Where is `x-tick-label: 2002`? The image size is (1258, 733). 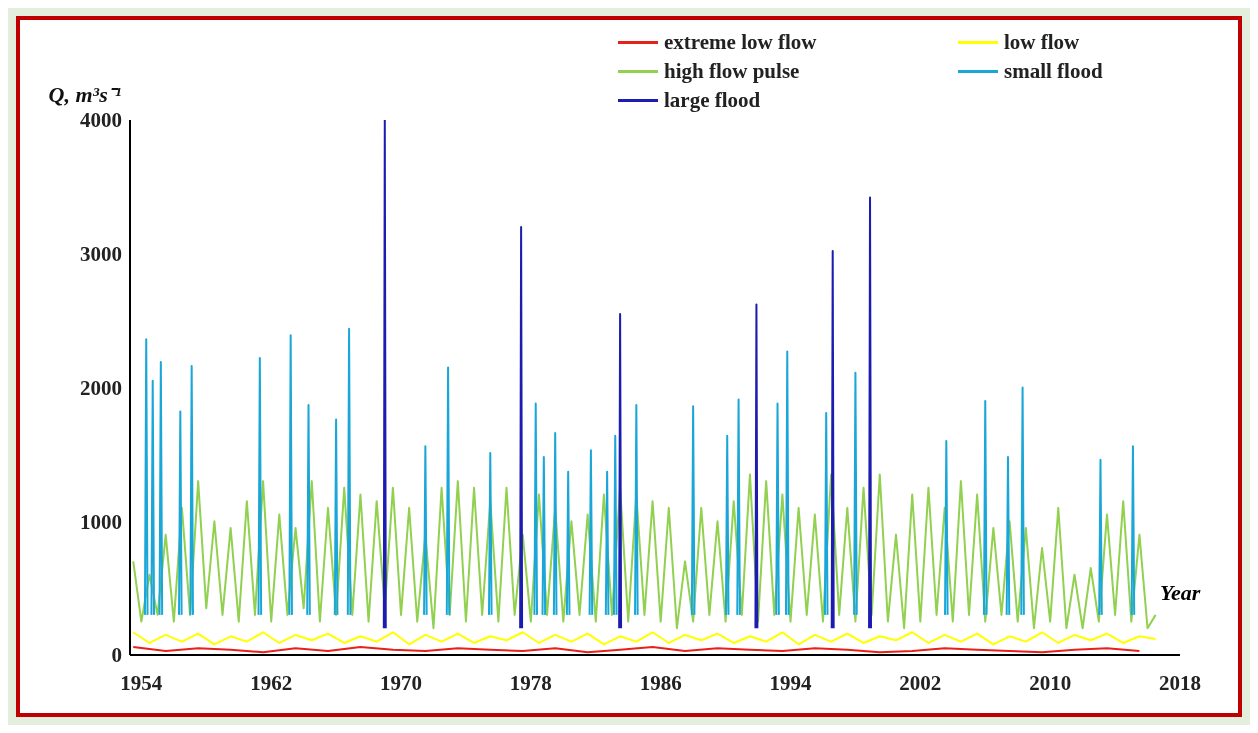
x-tick-label: 2002 is located at coordinates (920, 682).